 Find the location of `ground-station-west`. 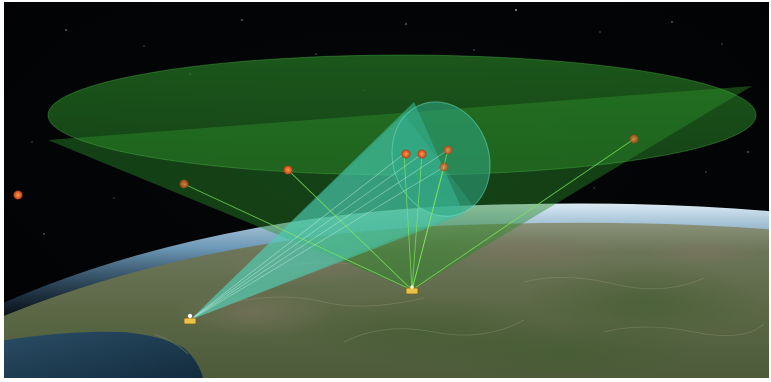

ground-station-west is located at coordinates (190, 319).